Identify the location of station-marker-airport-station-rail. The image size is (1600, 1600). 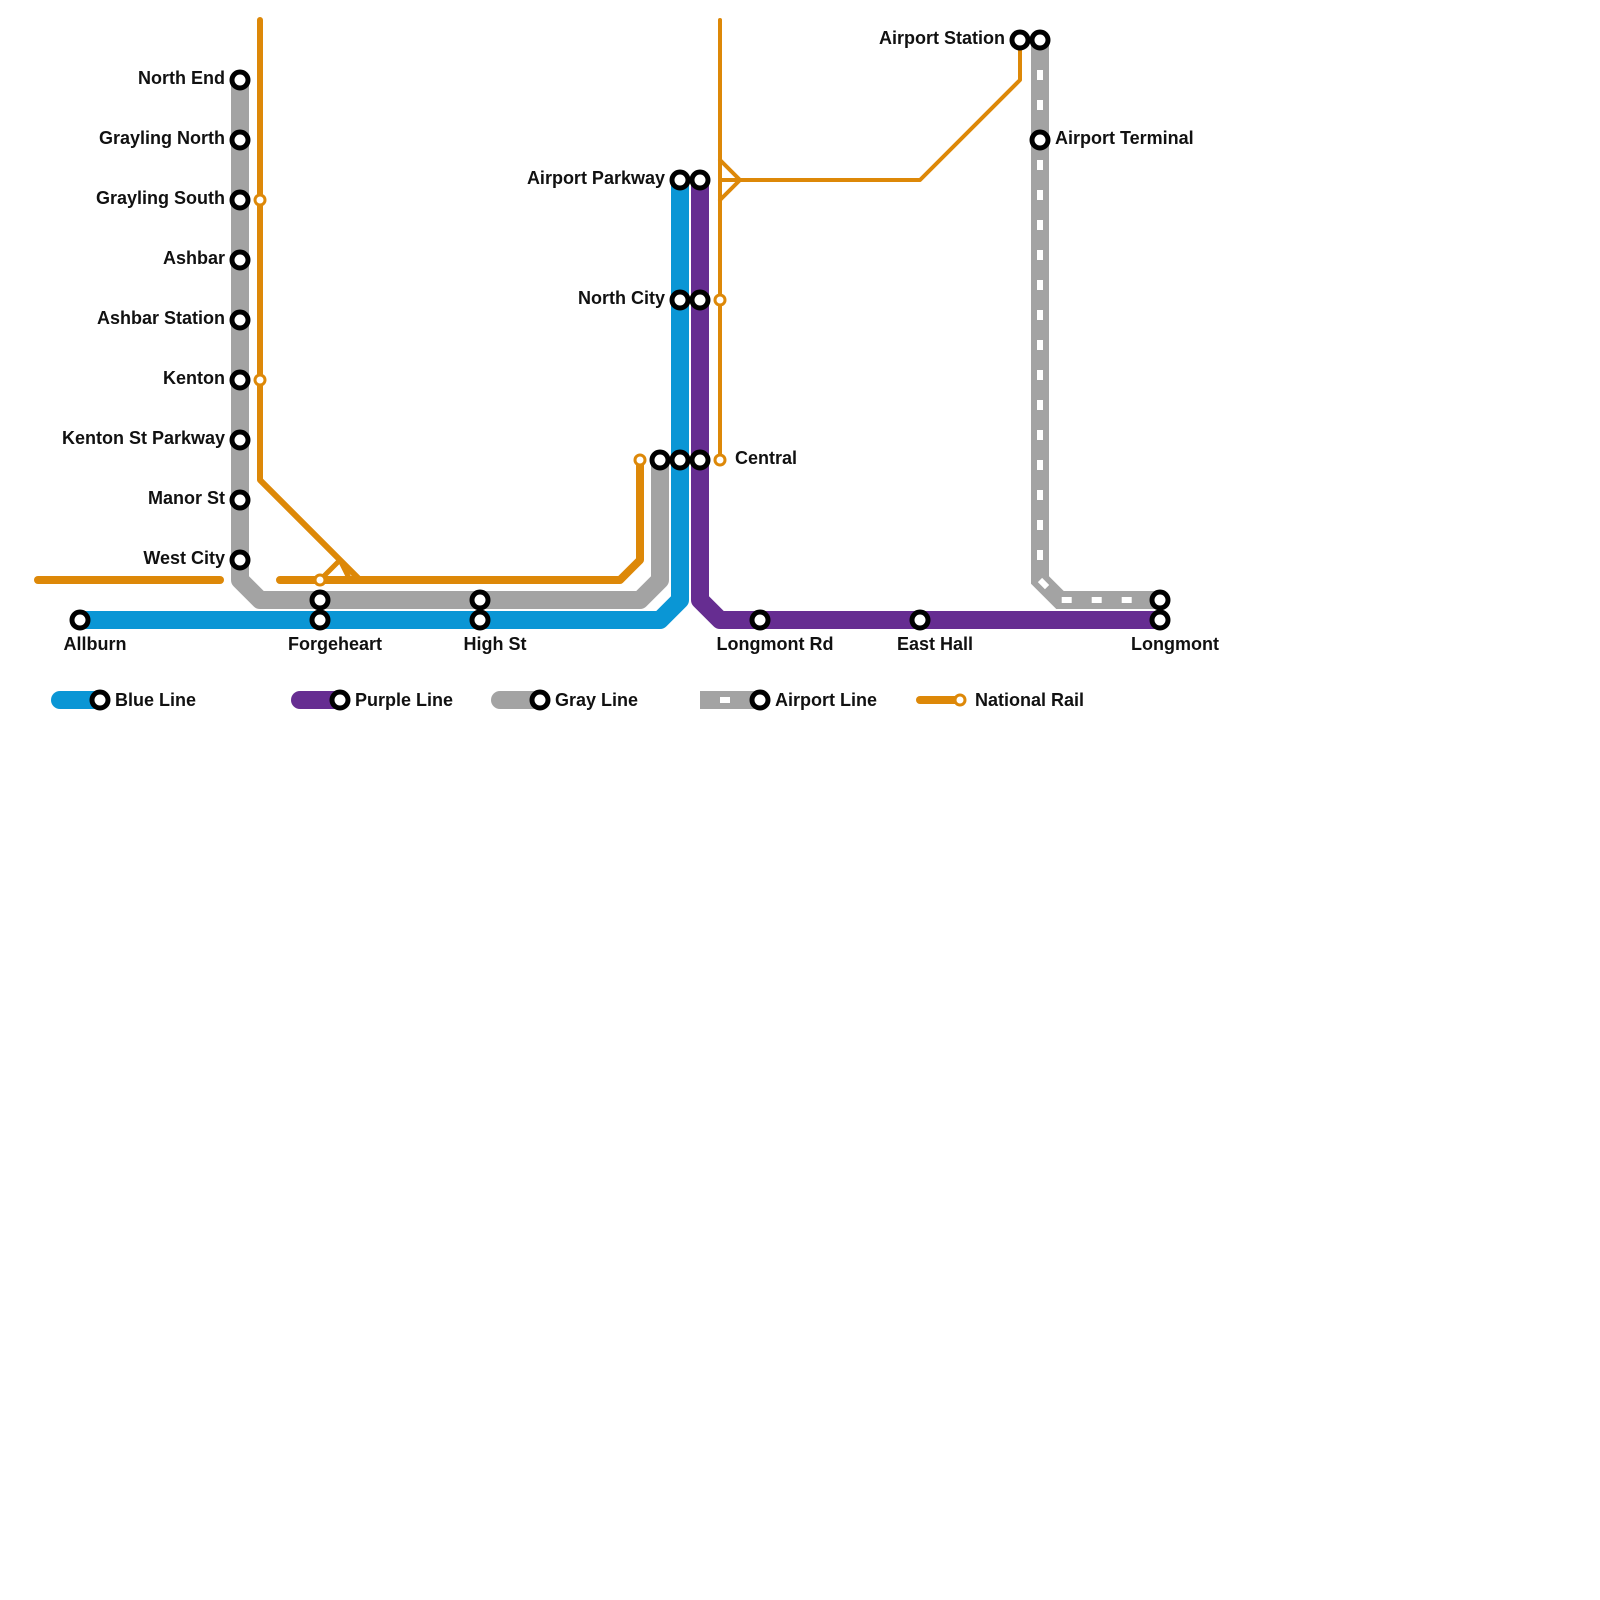
(1020, 40).